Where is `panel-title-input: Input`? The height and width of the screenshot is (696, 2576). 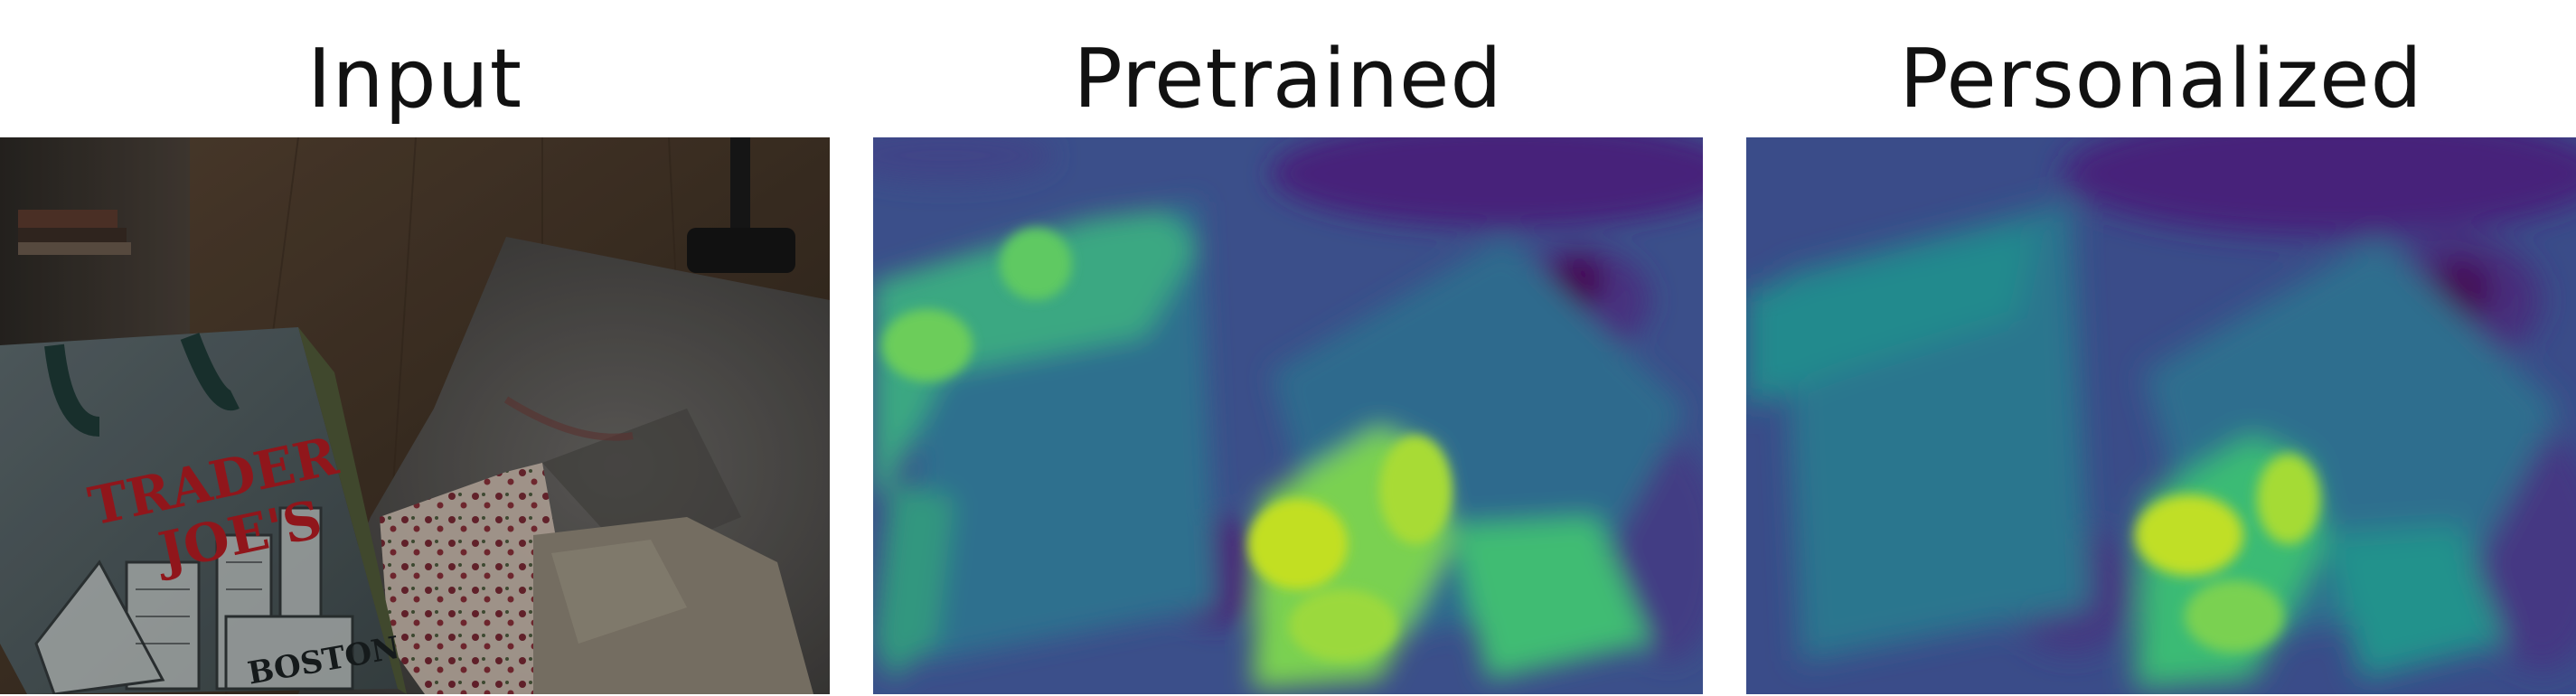 panel-title-input: Input is located at coordinates (415, 79).